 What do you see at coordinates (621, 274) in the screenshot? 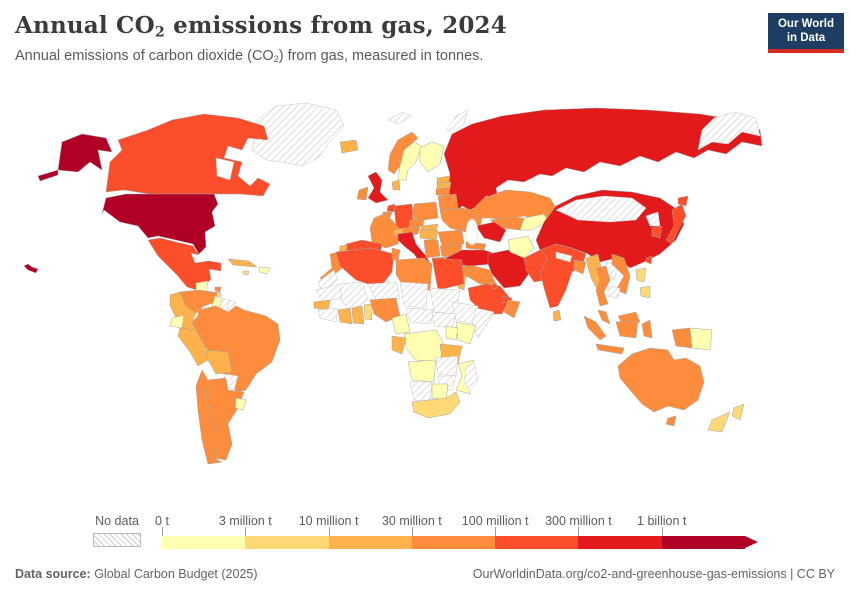
I see `country-vietnam` at bounding box center [621, 274].